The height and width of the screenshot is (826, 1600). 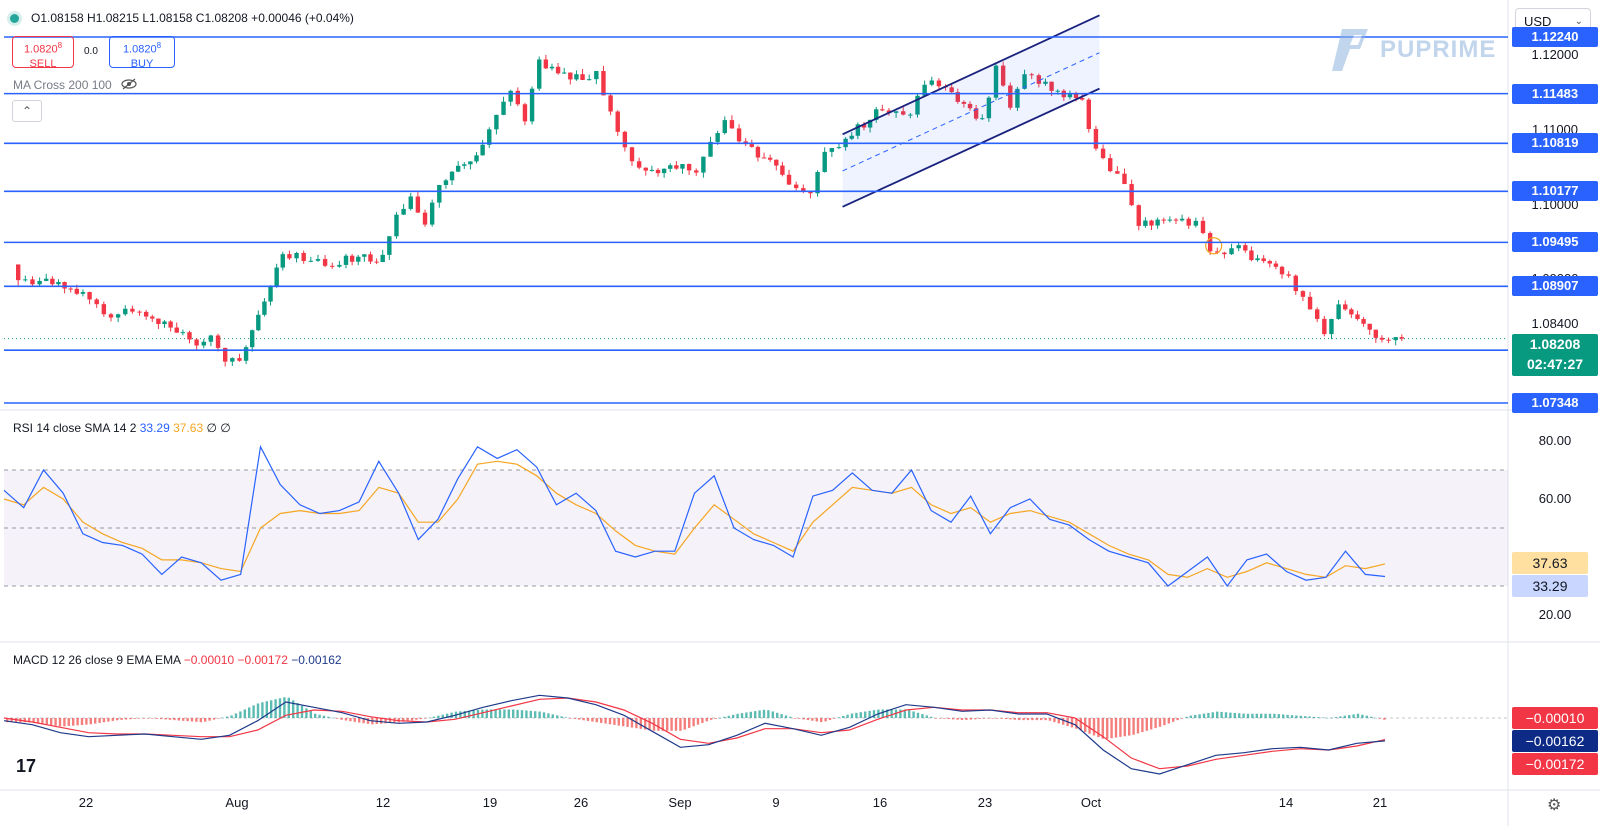 What do you see at coordinates (14, 18) in the screenshot?
I see `status-dot-icon` at bounding box center [14, 18].